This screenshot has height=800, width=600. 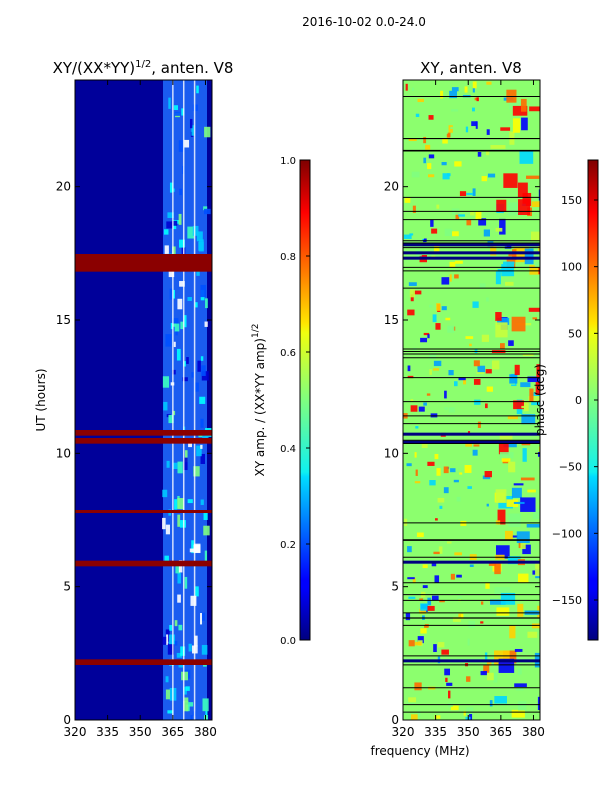 I want to click on amplitude-title-suffix: , anten. V8, so click(x=192, y=68).